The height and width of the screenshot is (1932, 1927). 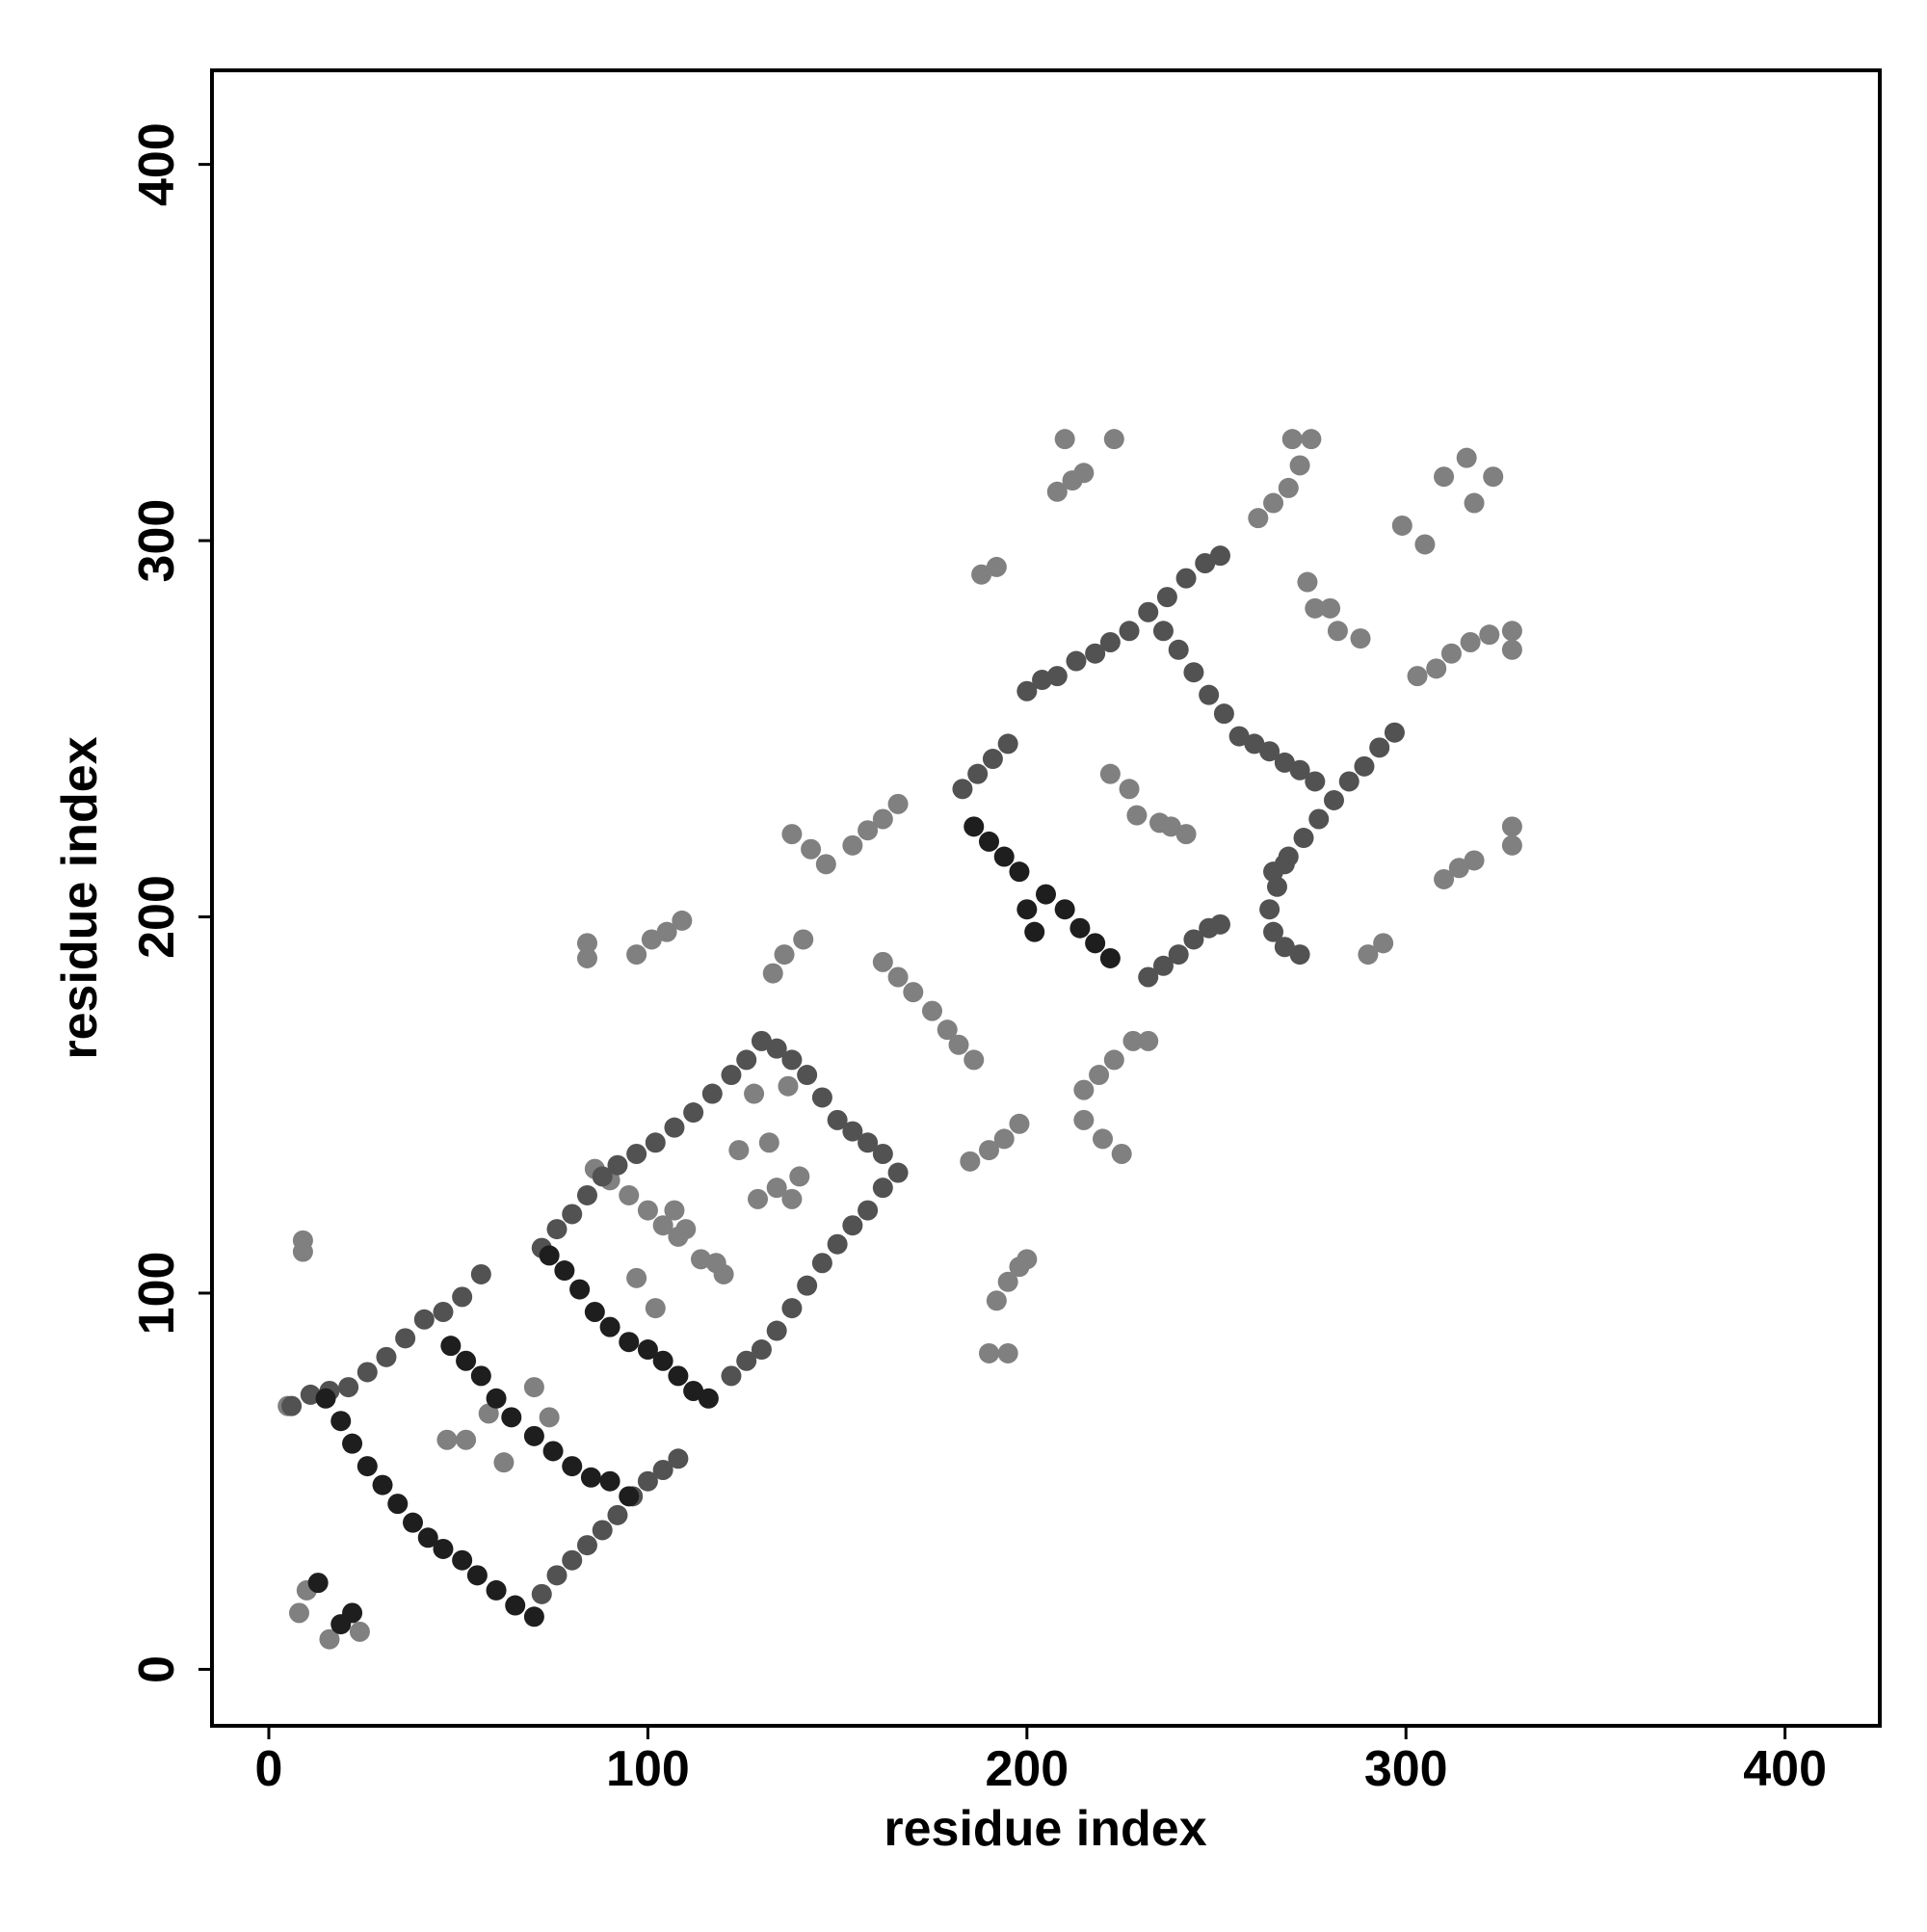 What do you see at coordinates (269, 1769) in the screenshot?
I see `x-tick-label: 0` at bounding box center [269, 1769].